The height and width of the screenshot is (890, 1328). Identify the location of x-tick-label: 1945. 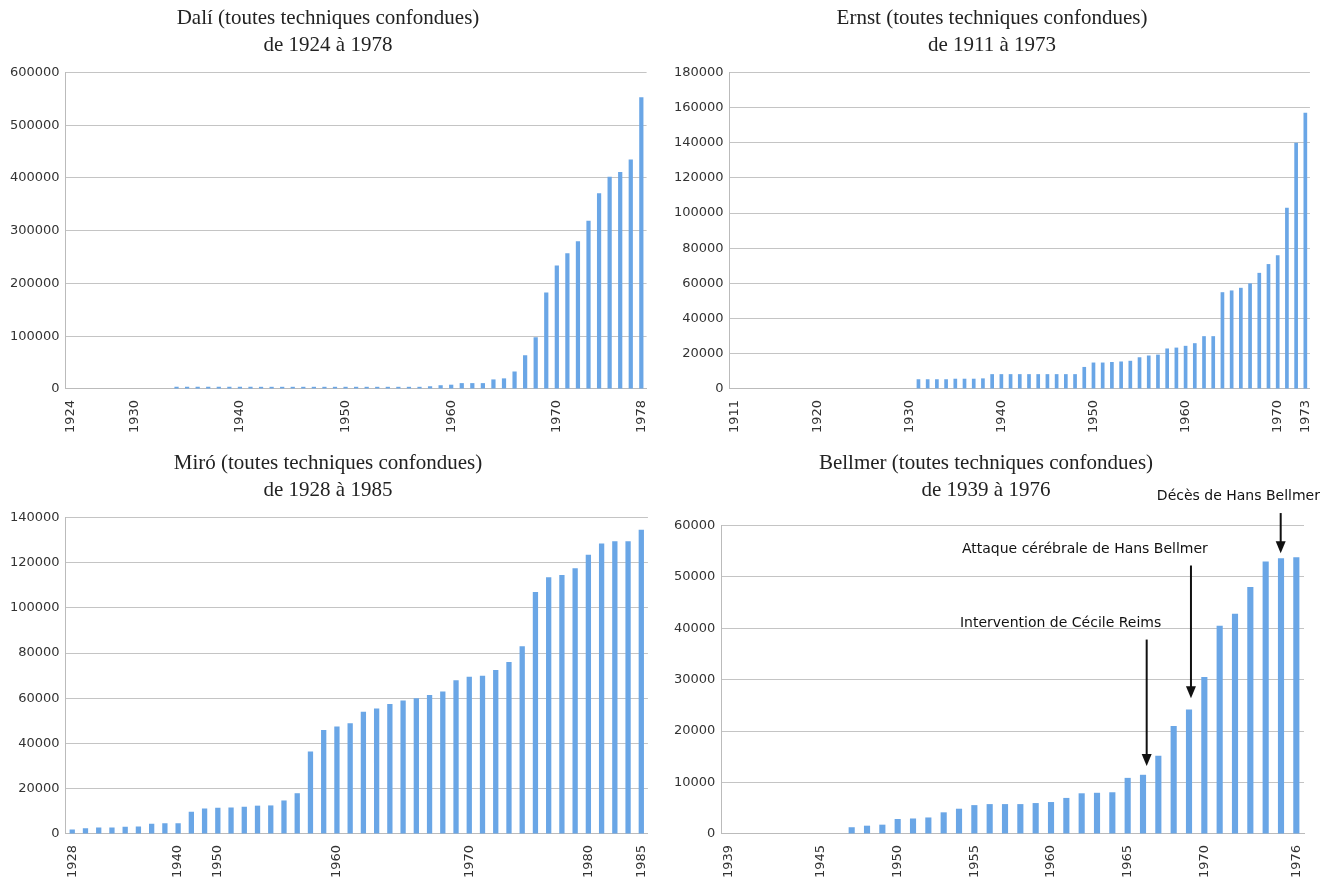
(820, 861).